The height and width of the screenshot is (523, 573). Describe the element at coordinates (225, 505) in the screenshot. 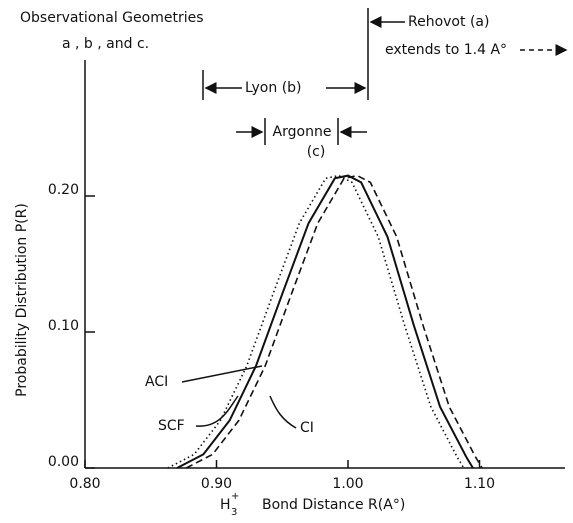

I see `x-axis-symbol: H` at that location.